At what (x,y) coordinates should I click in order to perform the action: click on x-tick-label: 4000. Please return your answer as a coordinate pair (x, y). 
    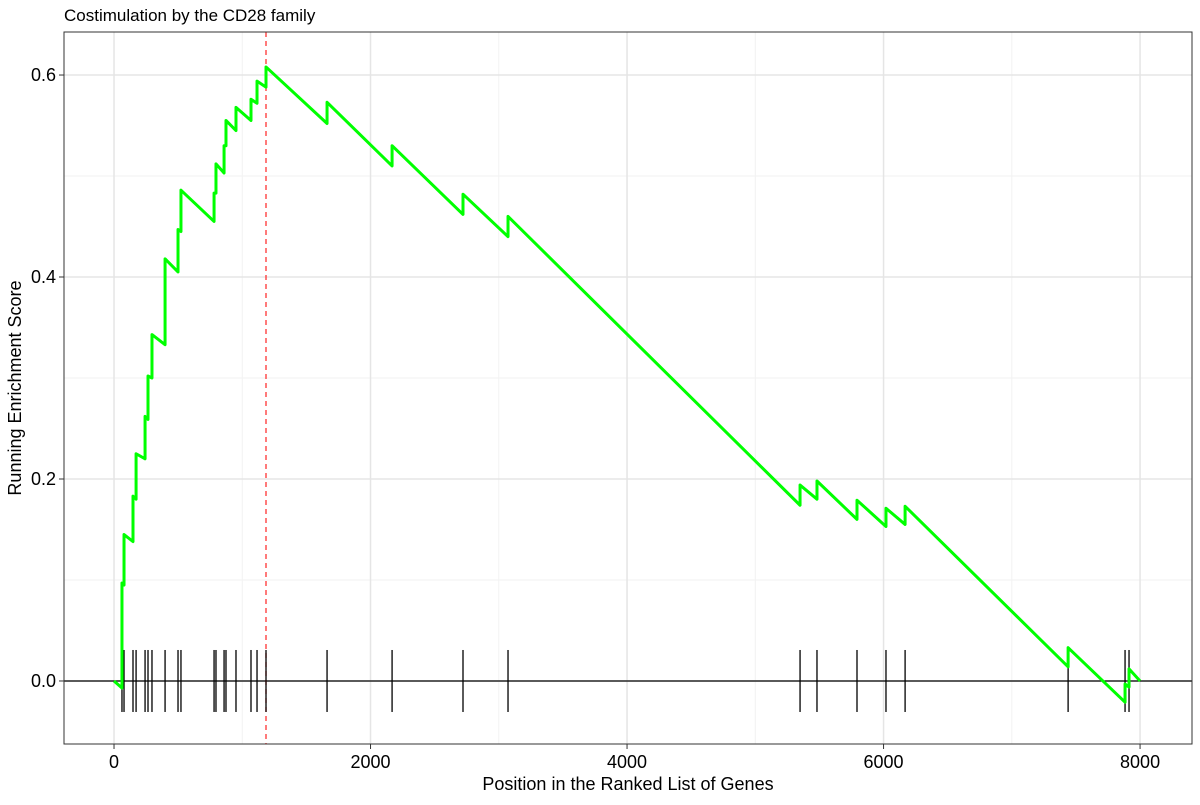
    Looking at the image, I should click on (627, 762).